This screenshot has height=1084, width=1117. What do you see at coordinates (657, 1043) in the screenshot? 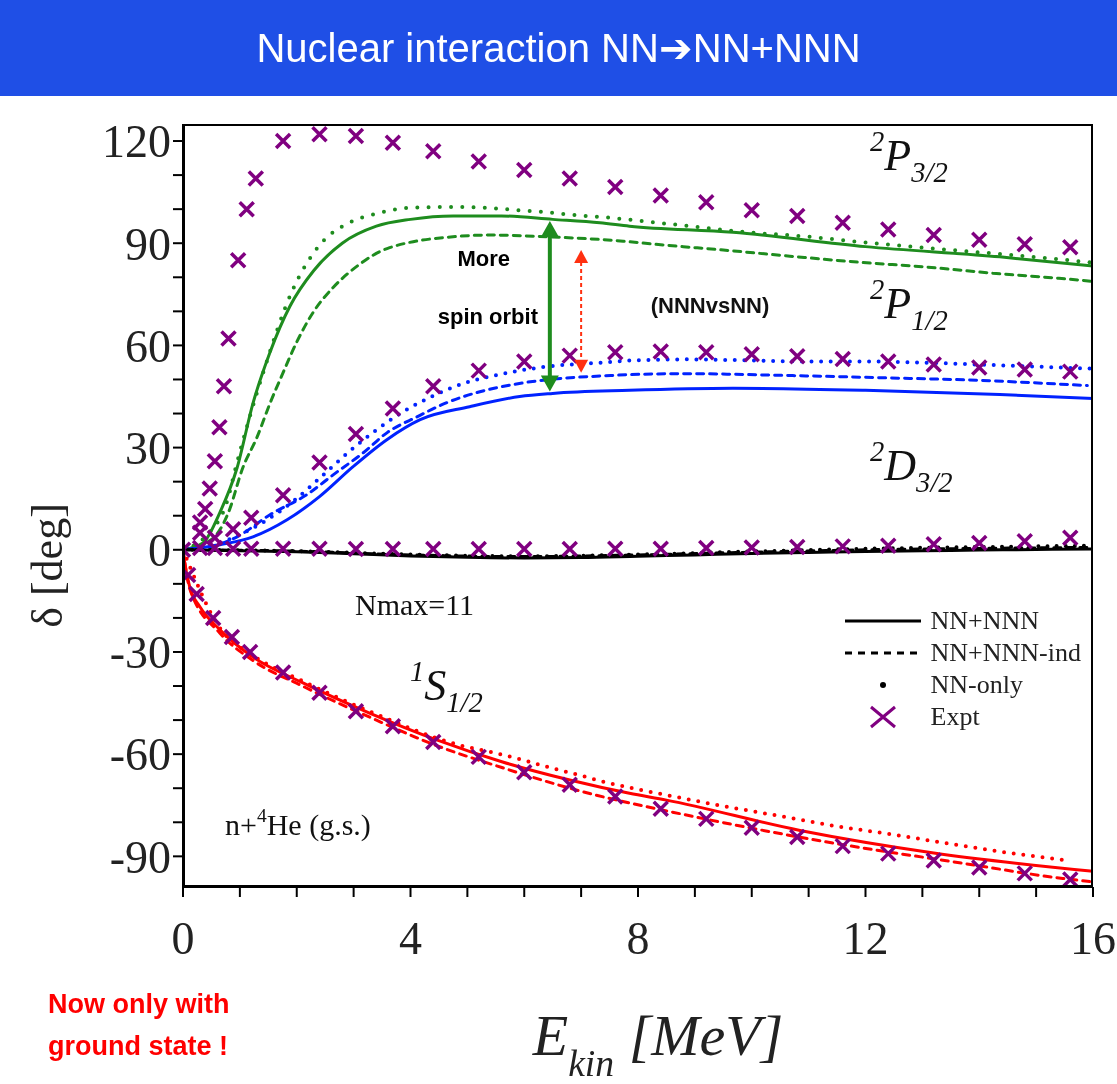
I see `x-axis-title: E$_{kin}$ [MeV]` at bounding box center [657, 1043].